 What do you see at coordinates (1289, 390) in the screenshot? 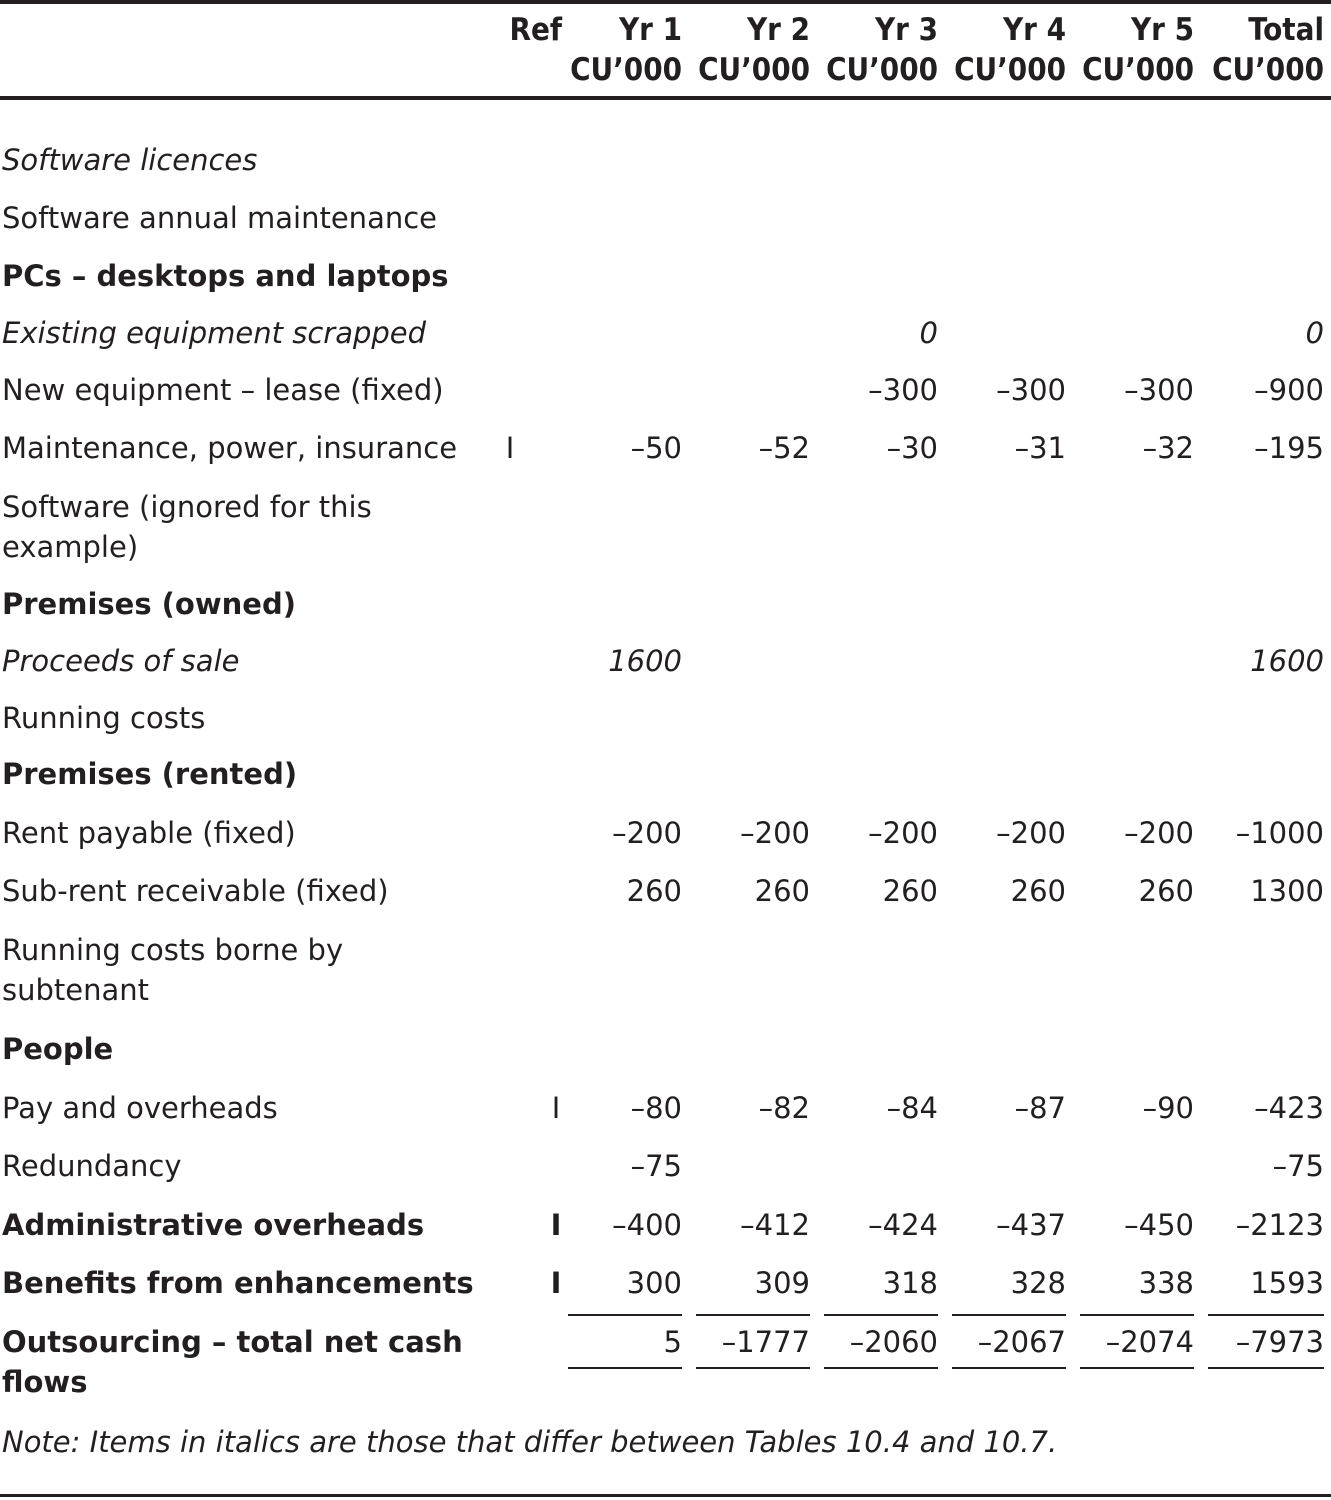
I see `cell-total: –900` at bounding box center [1289, 390].